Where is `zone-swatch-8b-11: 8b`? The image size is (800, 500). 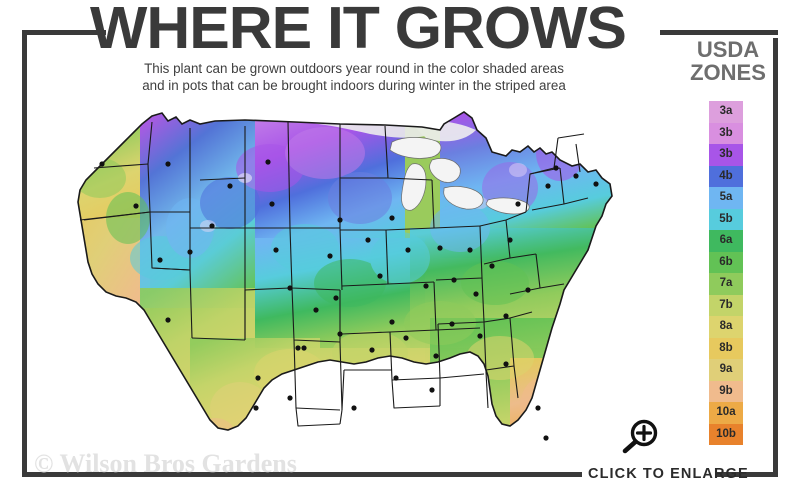
zone-swatch-8b-11: 8b is located at coordinates (726, 348).